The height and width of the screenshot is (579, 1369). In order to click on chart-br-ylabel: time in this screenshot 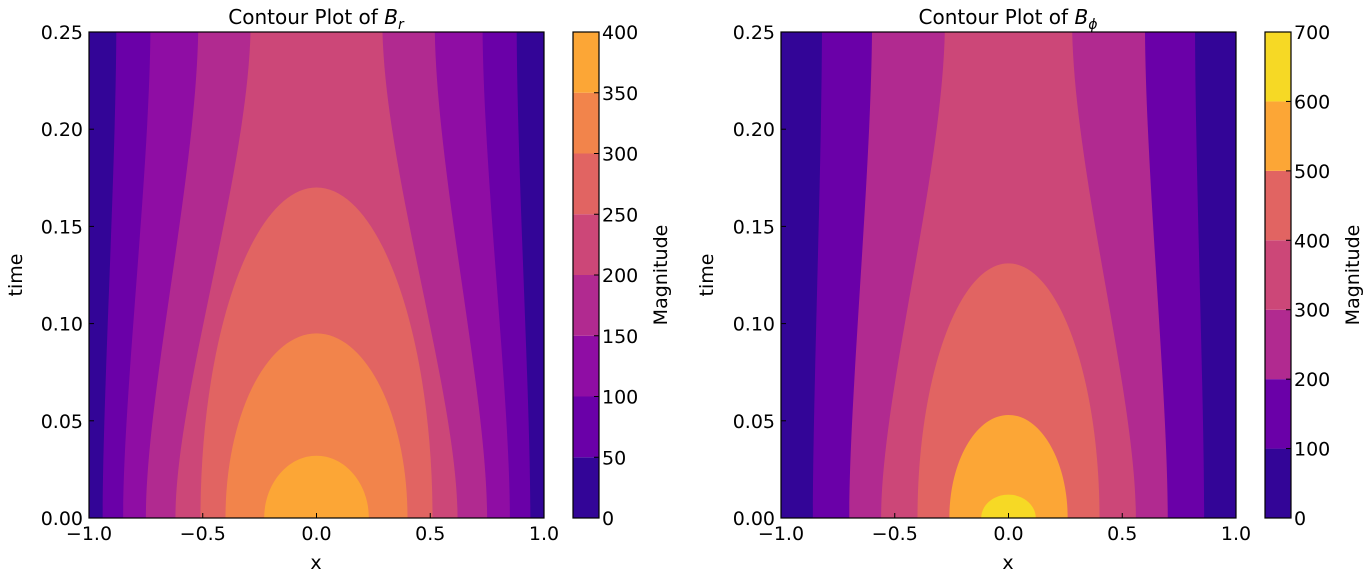, I will do `click(16, 275)`.